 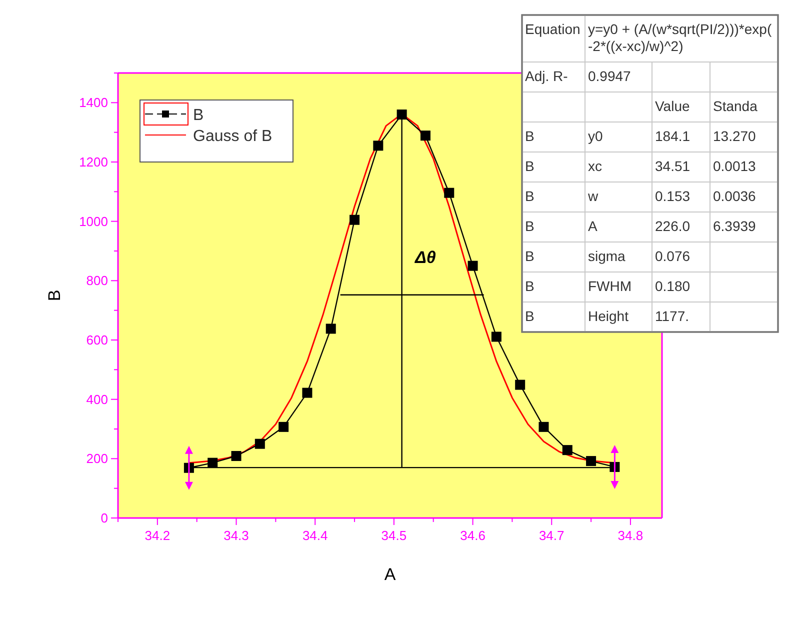 I want to click on text: Height, so click(x=608, y=316).